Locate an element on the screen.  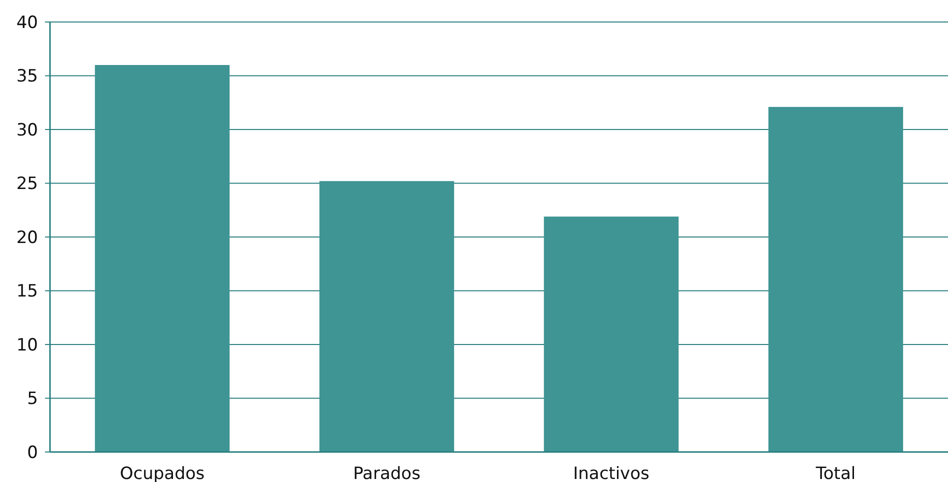
y-tick-label: 10 is located at coordinates (27, 345).